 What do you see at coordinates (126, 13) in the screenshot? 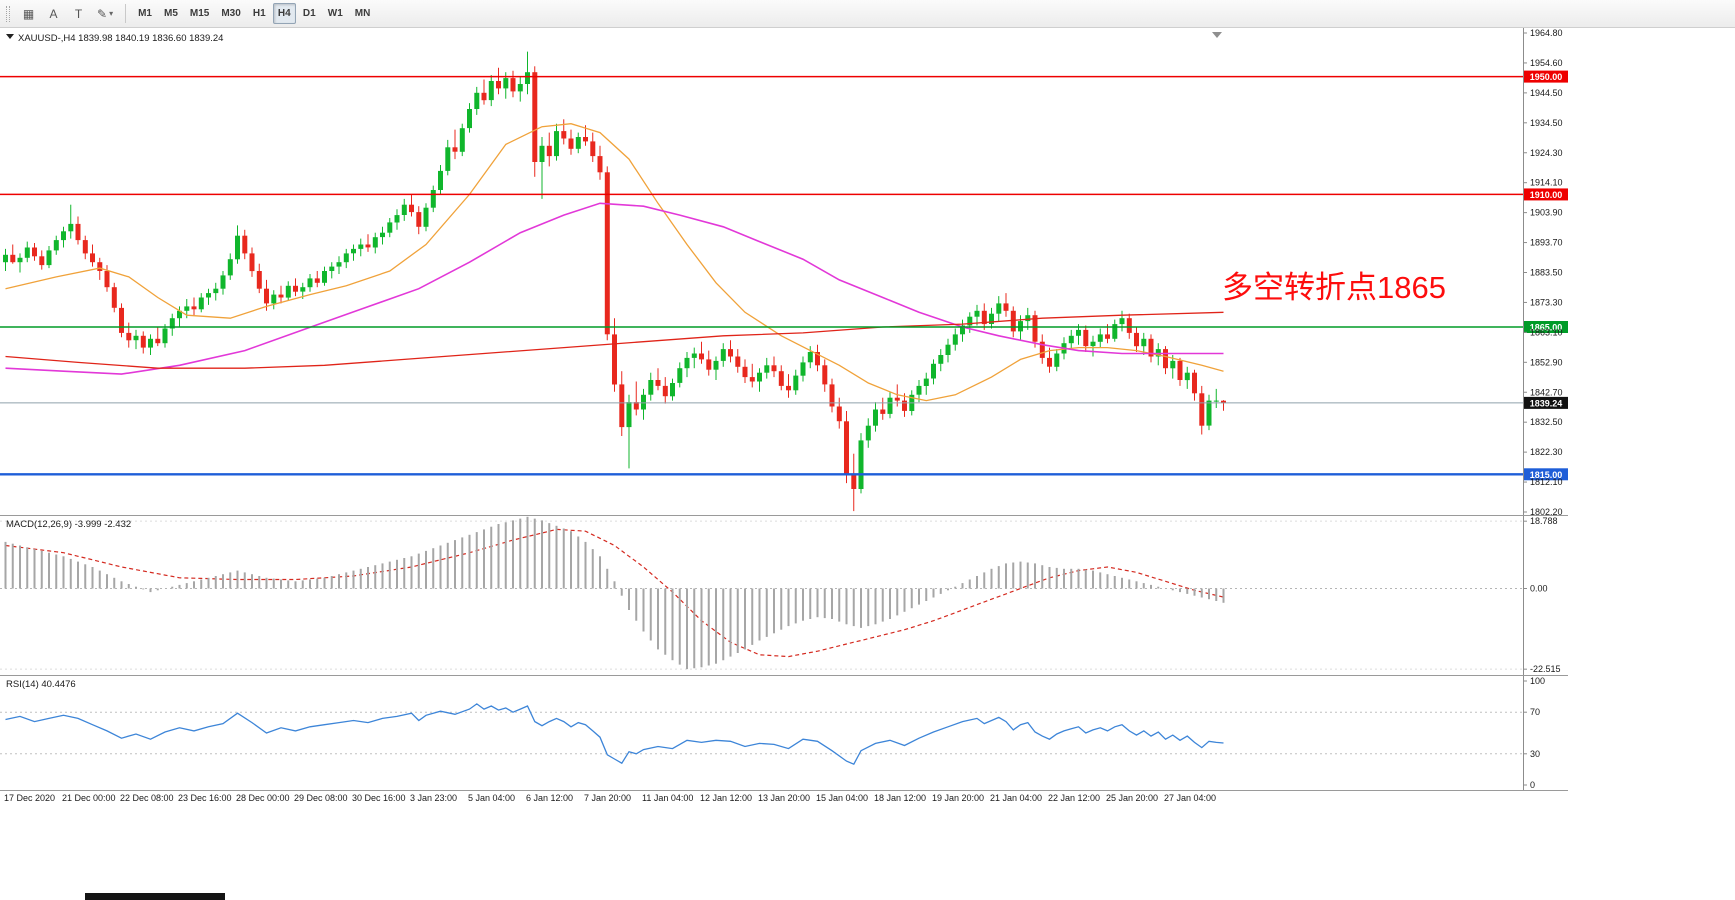
I see `toolbar-separator` at bounding box center [126, 13].